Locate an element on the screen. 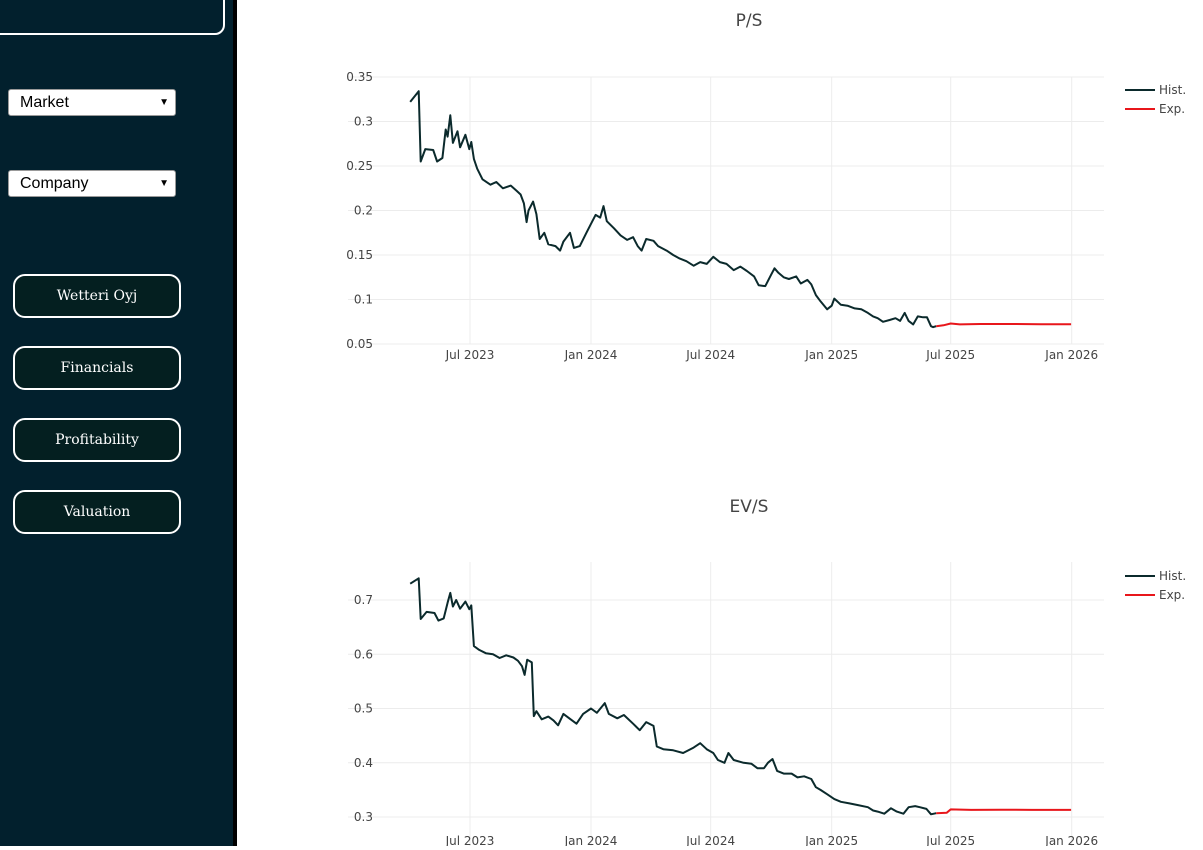 The width and height of the screenshot is (1203, 850). y-tick-label: 0.6 is located at coordinates (363, 654).